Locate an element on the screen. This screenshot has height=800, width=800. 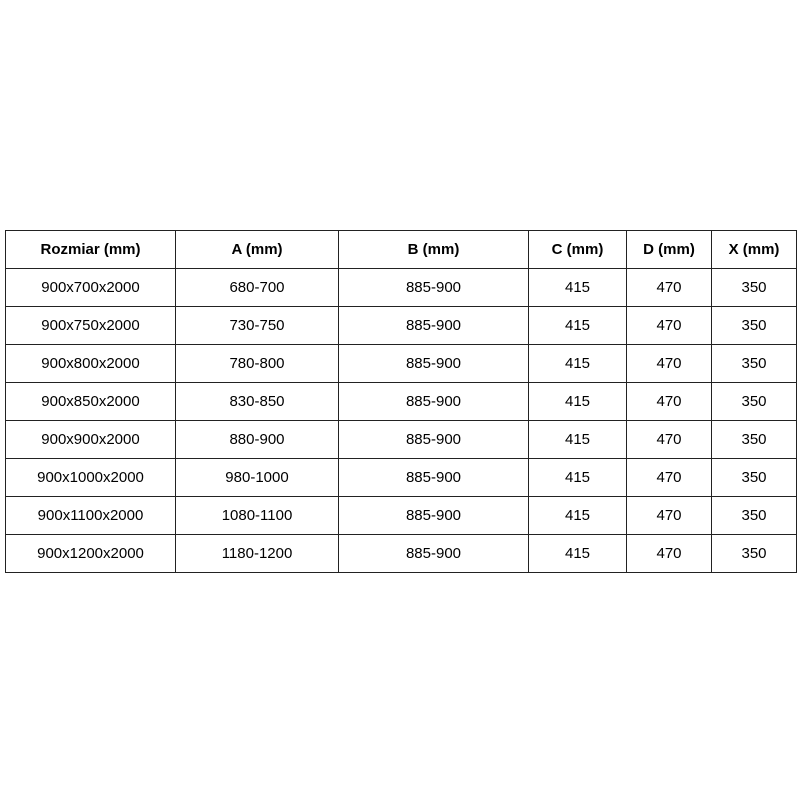
table-row: 900x900x2000 880-900 885-900 415 470 350 is located at coordinates (401, 439).